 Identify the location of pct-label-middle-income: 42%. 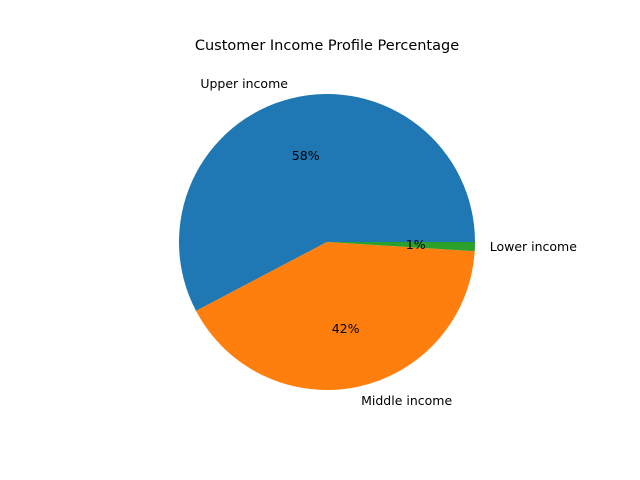
(346, 328).